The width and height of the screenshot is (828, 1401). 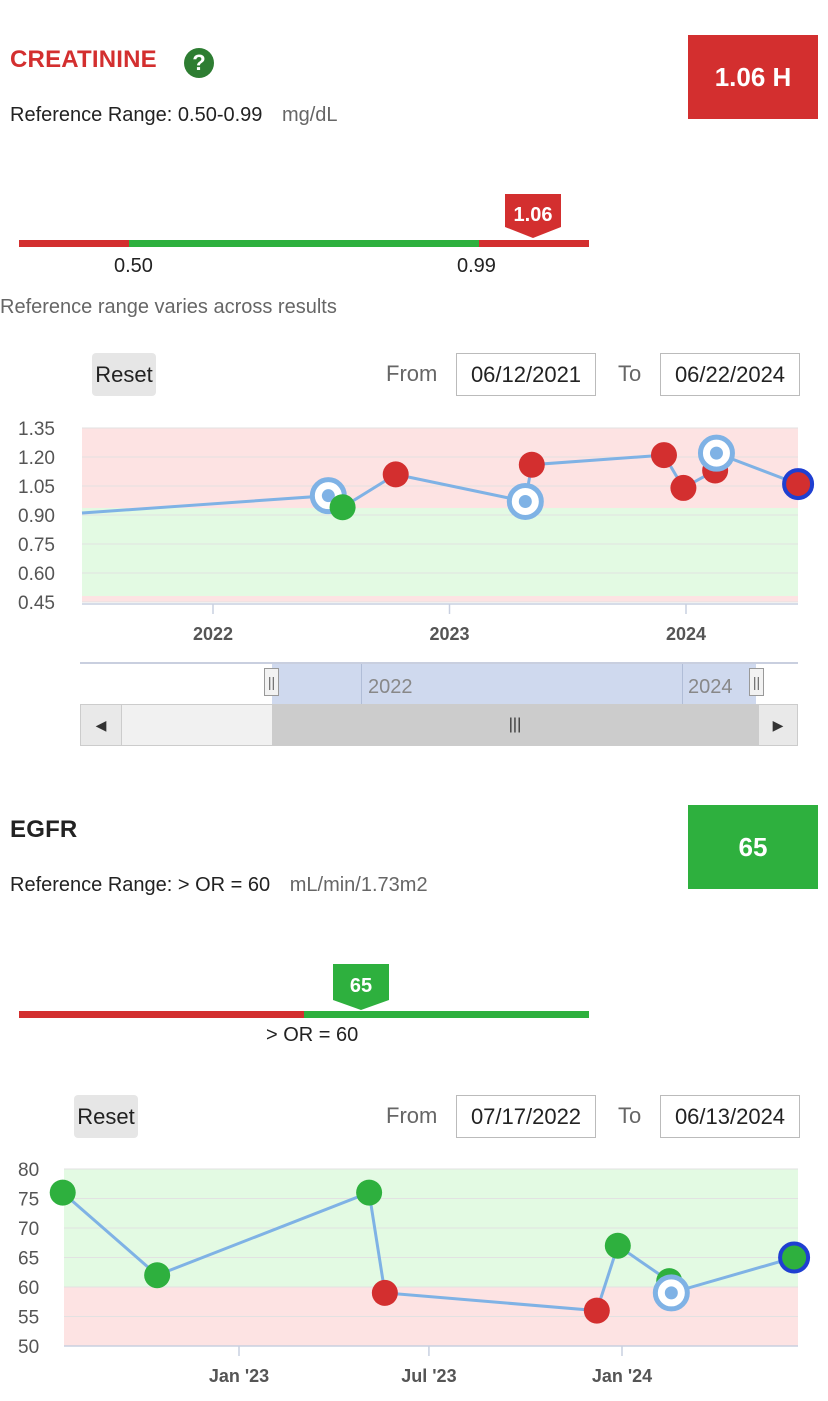 What do you see at coordinates (309, 115) in the screenshot?
I see `unit-label: mg/dL` at bounding box center [309, 115].